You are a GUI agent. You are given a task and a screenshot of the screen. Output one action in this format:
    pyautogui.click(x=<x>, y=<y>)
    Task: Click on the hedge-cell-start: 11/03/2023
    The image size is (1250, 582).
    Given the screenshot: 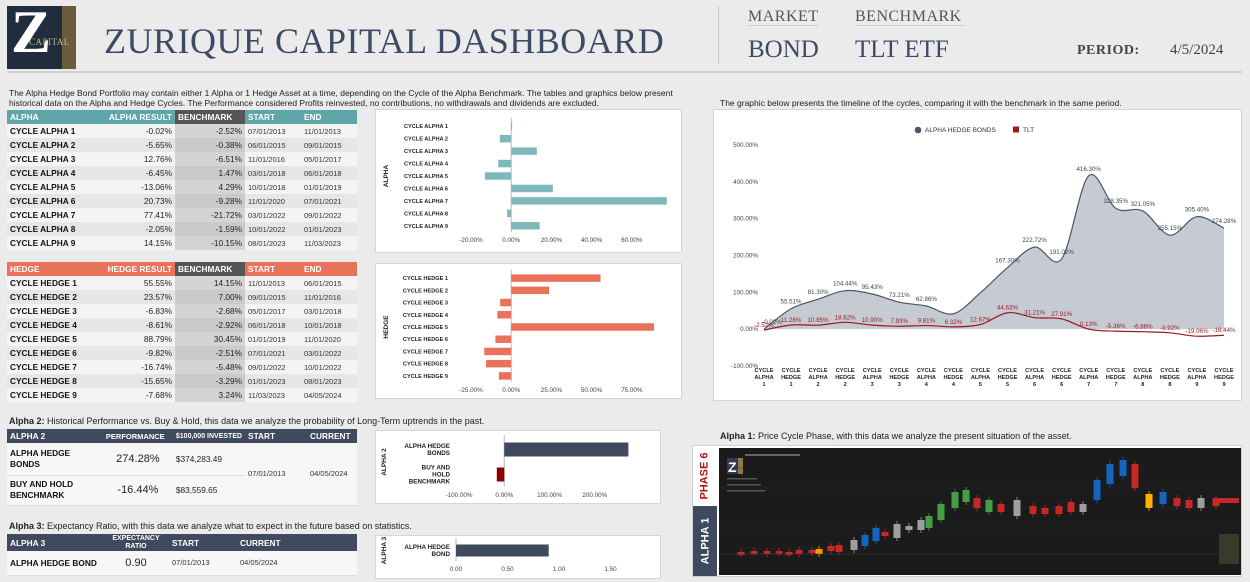 What is the action you would take?
    pyautogui.click(x=273, y=395)
    